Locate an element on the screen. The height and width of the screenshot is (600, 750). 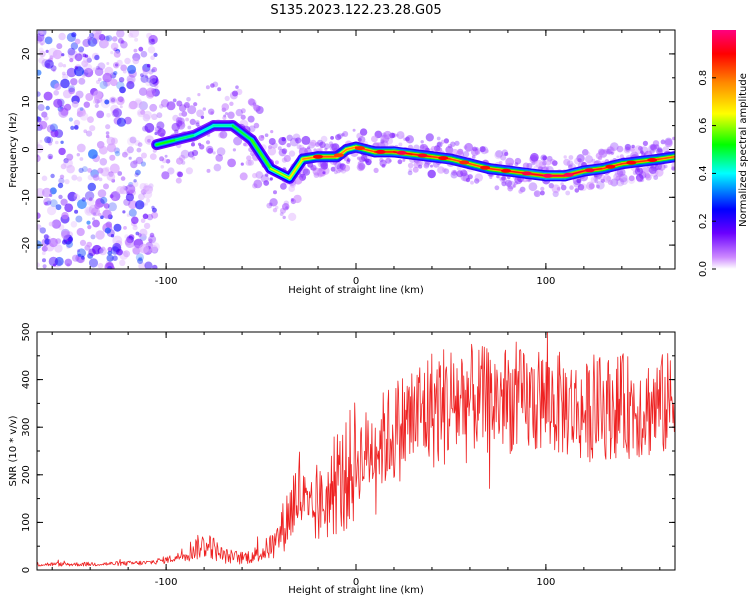
snr-xtick-label: -100 is located at coordinates (166, 582).